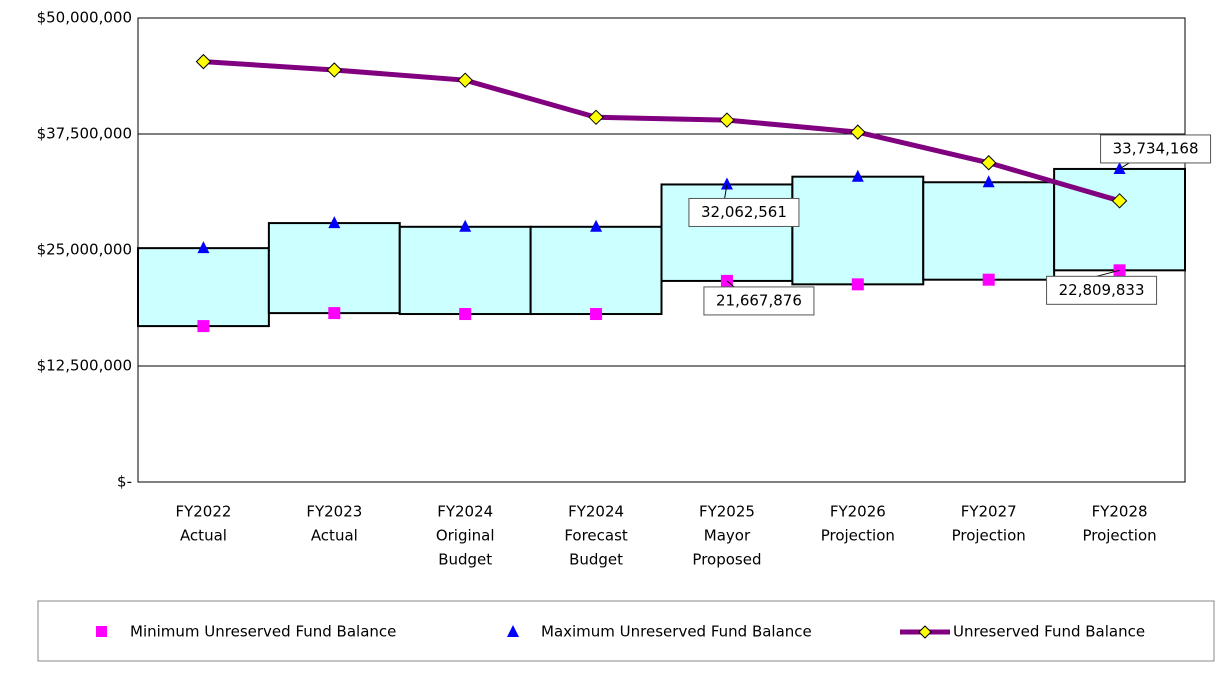 This screenshot has height=689, width=1224. Describe the element at coordinates (1049, 632) in the screenshot. I see `legend-label: Unreserved Fund Balance` at that location.